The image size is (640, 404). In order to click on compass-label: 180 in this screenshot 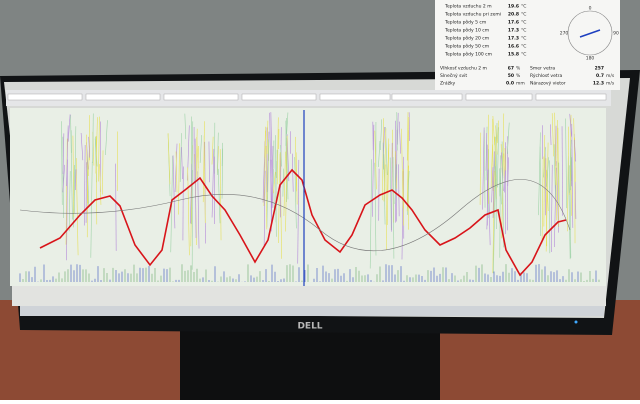, I will do `click(590, 59)`.